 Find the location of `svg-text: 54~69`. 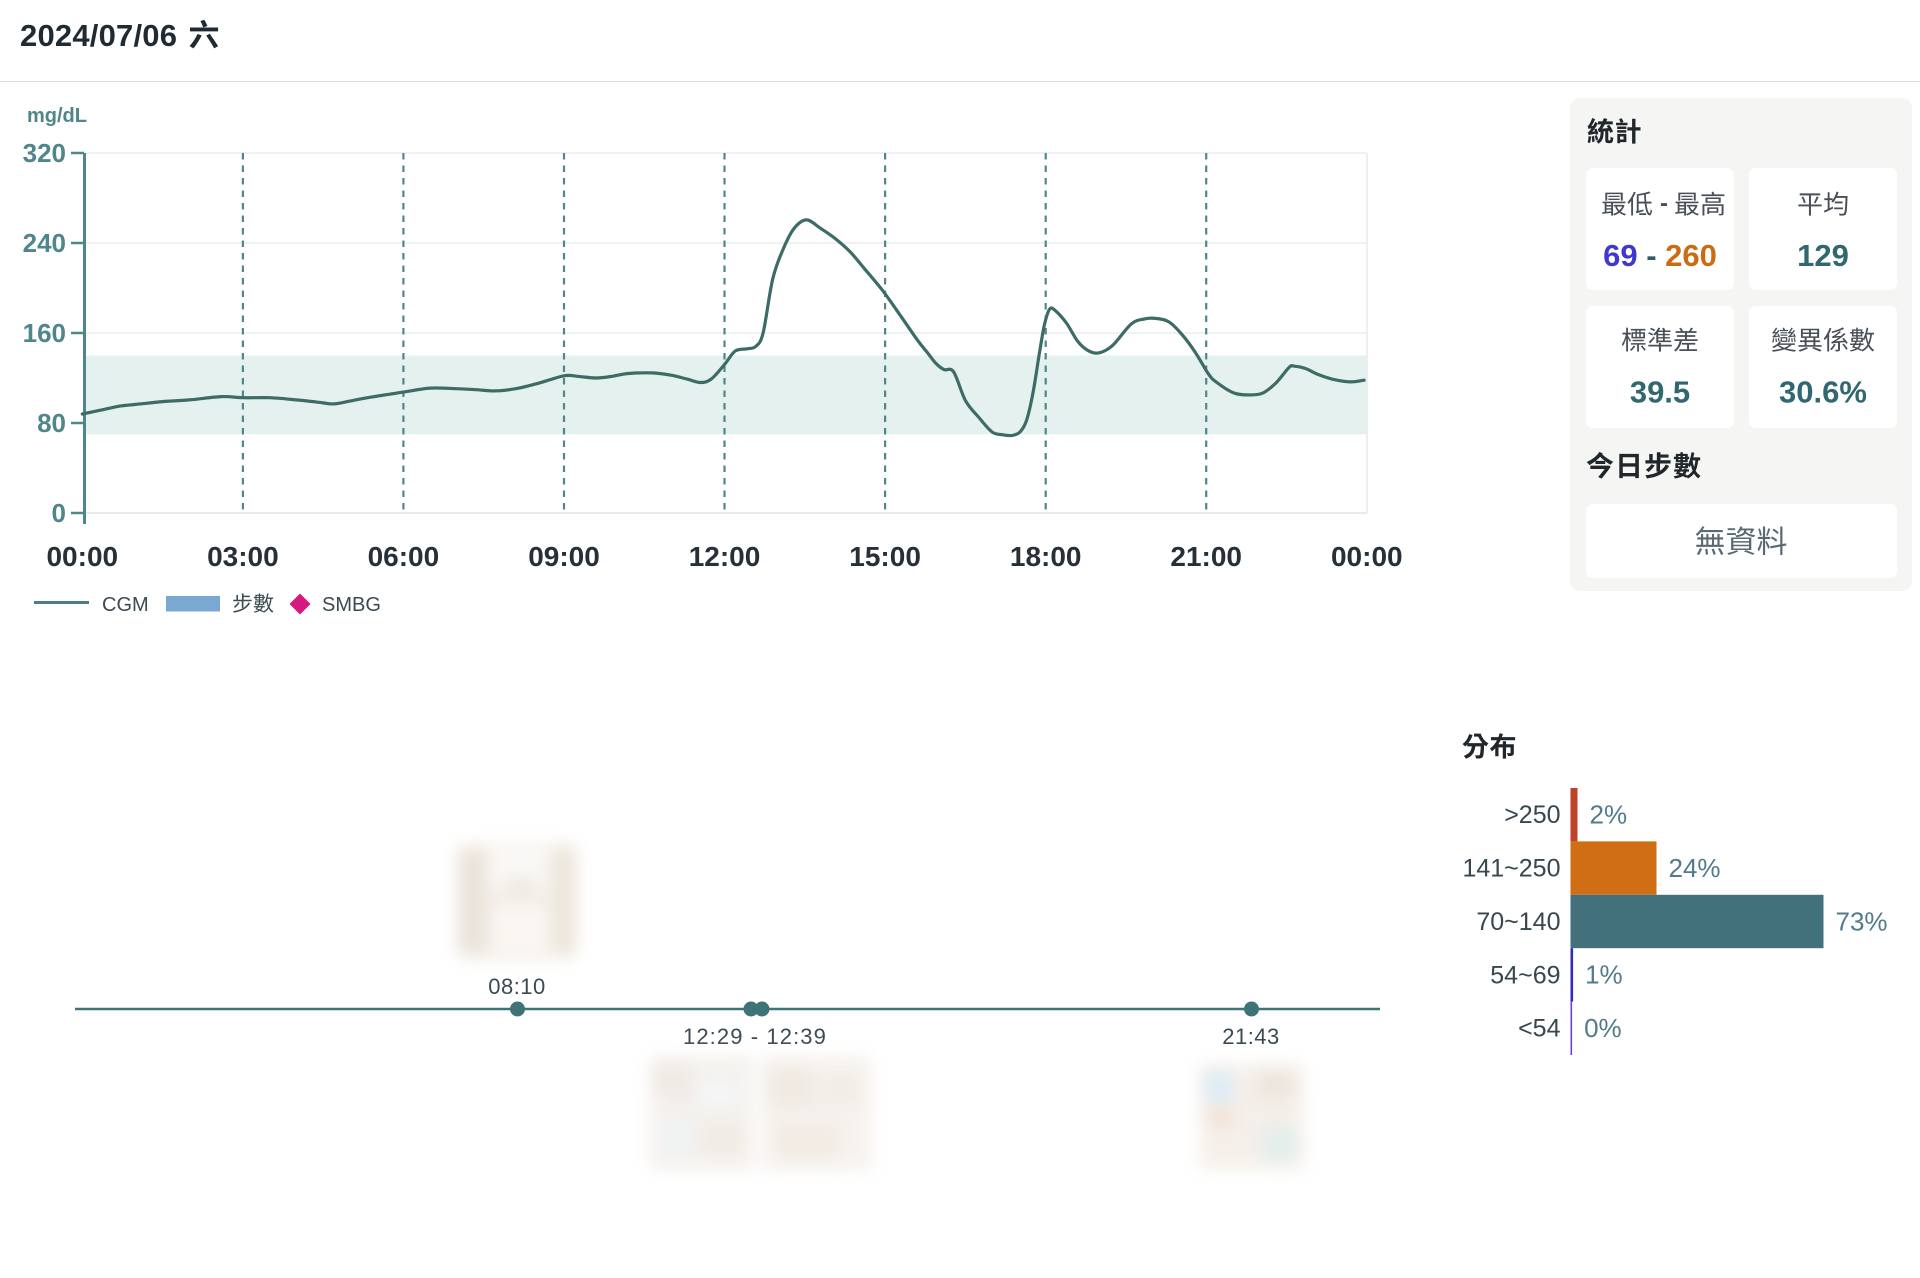

svg-text: 54~69 is located at coordinates (1525, 975).